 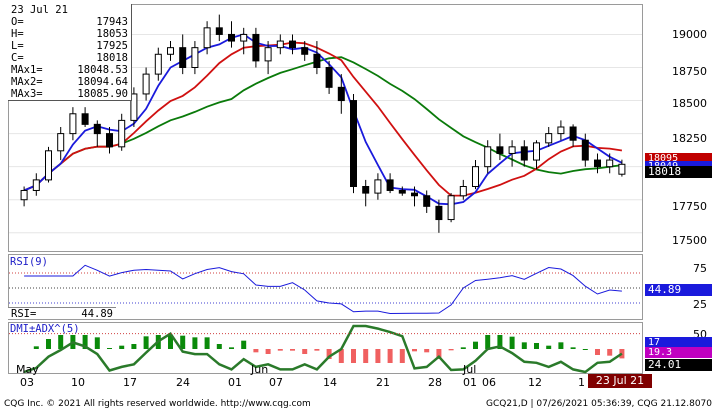 I want to click on rsi-value-tag: 44.89, so click(x=678, y=290).